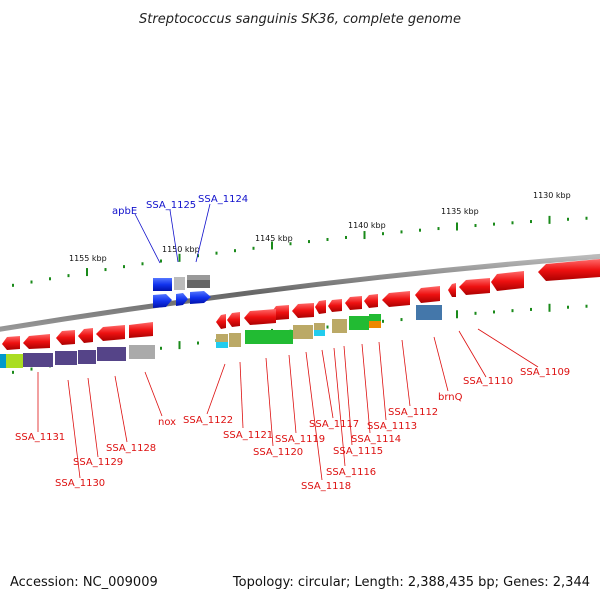 The image size is (600, 600). Describe the element at coordinates (84, 582) in the screenshot. I see `accession-text: Accession: NC_009009` at that location.